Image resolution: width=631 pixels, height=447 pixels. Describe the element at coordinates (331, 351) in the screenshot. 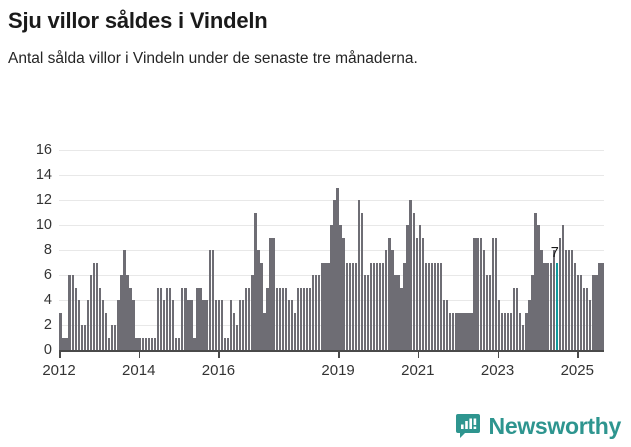

I see `x-axis-baseline` at that location.